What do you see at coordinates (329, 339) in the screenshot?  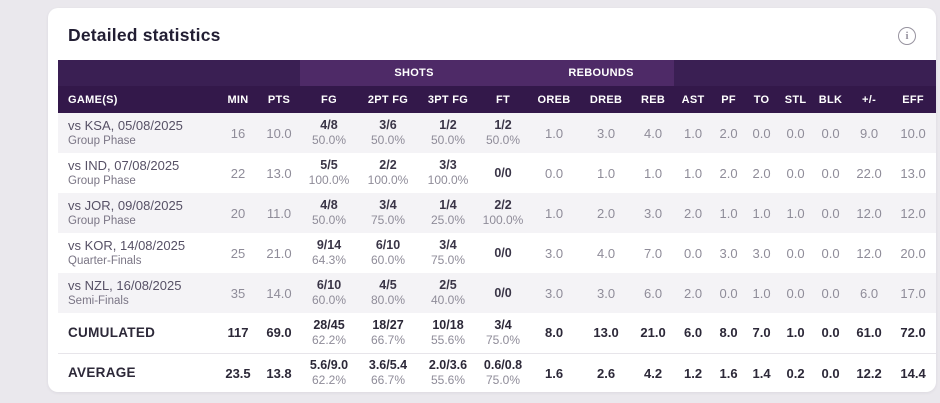 I see `fg-pct: 62.2%` at bounding box center [329, 339].